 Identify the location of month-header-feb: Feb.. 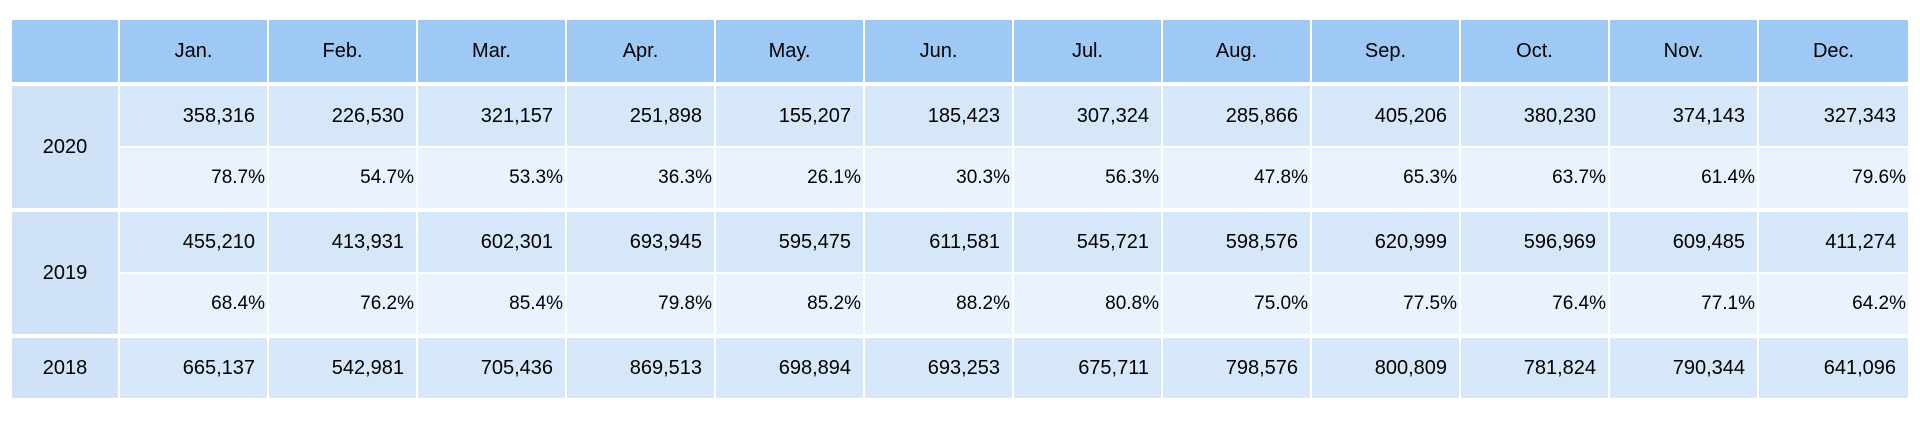
(343, 53).